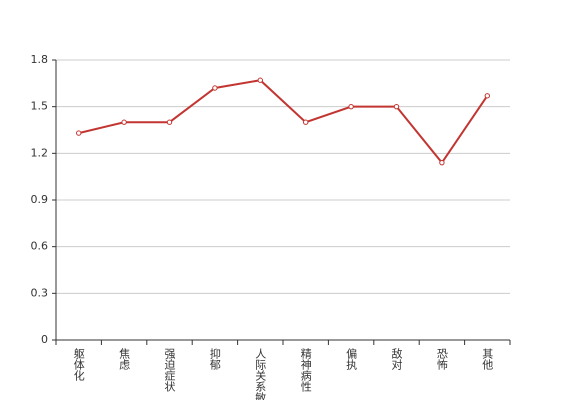 The image size is (567, 400). What do you see at coordinates (396, 358) in the screenshot?
I see `x-tick-label: 敌对` at bounding box center [396, 358].